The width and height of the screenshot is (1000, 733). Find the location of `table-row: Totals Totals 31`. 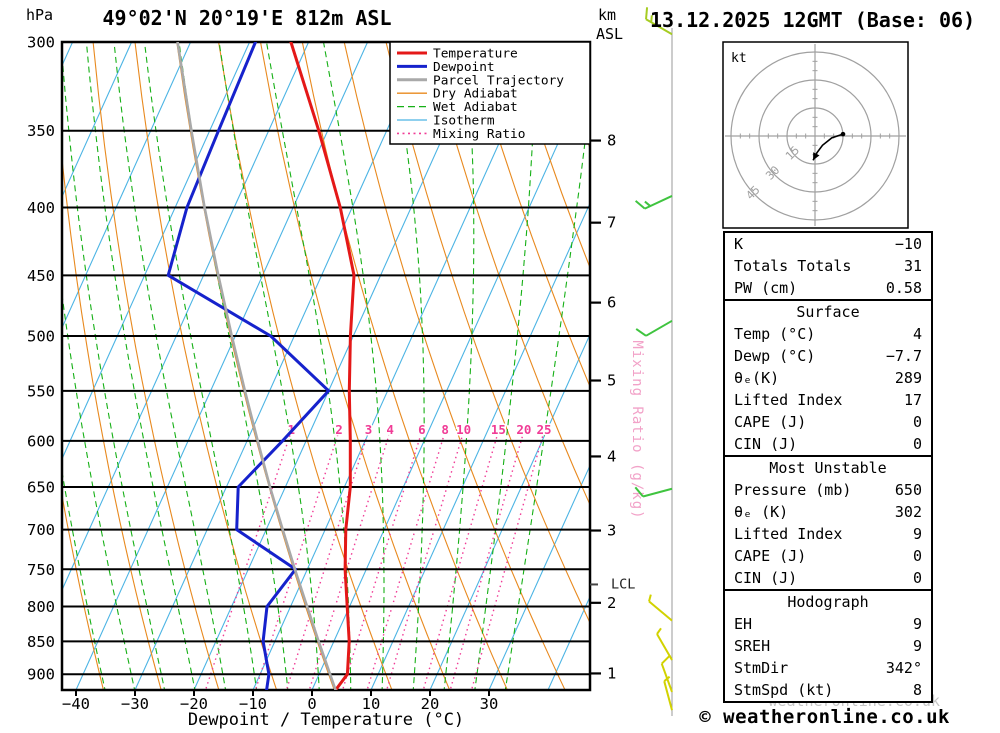

table-row: Totals Totals 31 is located at coordinates (828, 266).